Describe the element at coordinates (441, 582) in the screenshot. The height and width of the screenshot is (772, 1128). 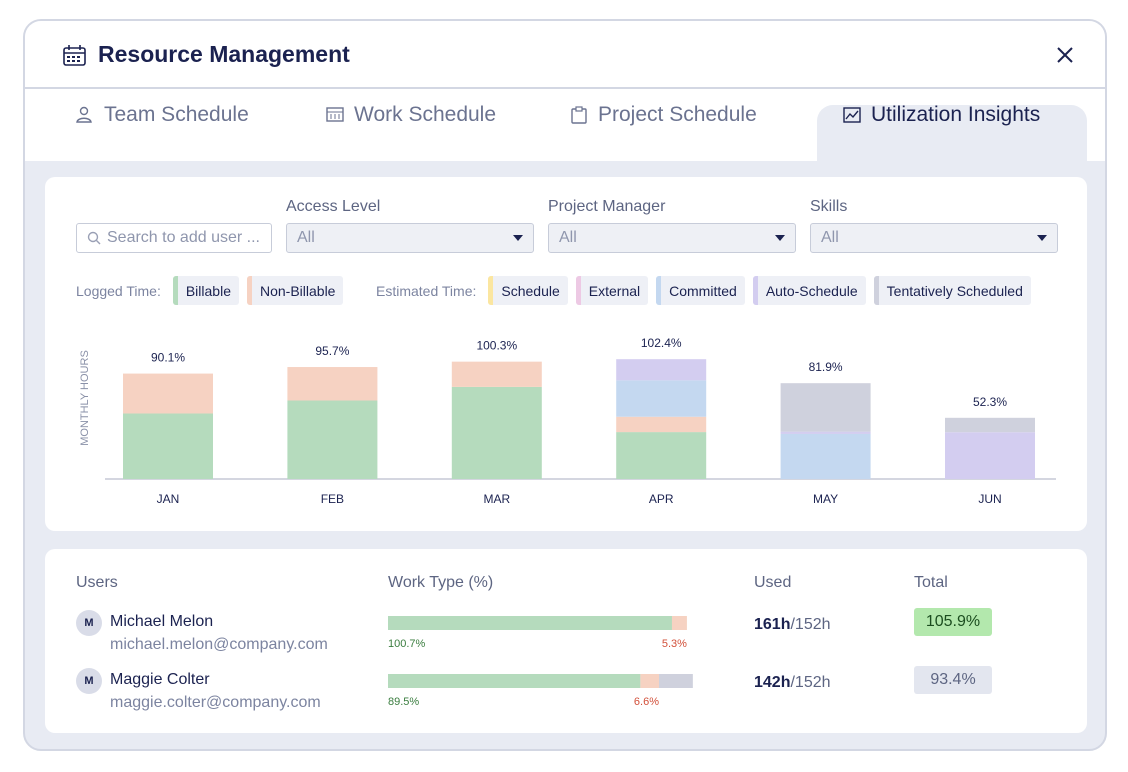
I see `column-header: Work Type (%)` at that location.